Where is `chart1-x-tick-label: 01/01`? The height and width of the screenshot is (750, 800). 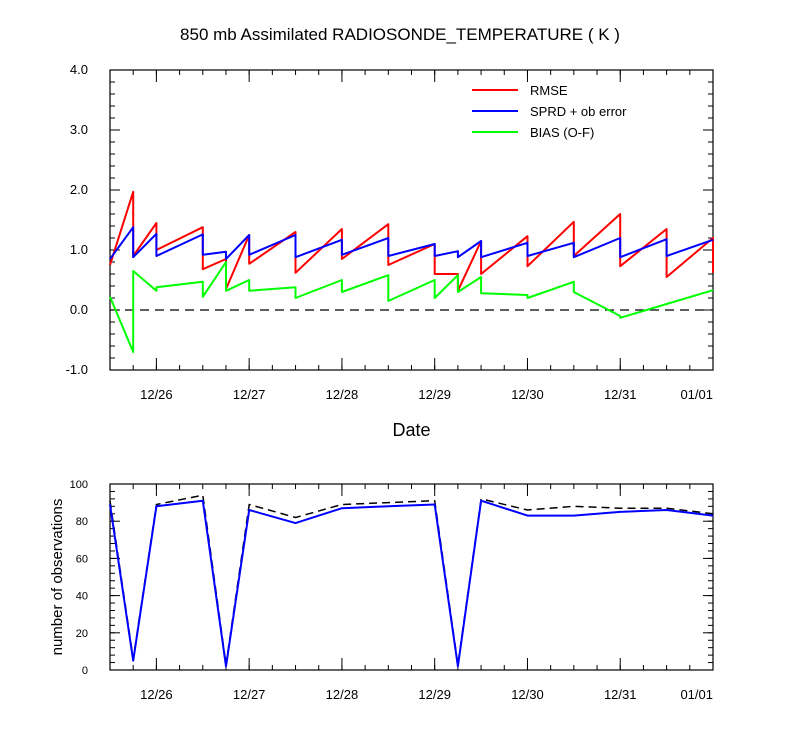
chart1-x-tick-label: 01/01 is located at coordinates (696, 694).